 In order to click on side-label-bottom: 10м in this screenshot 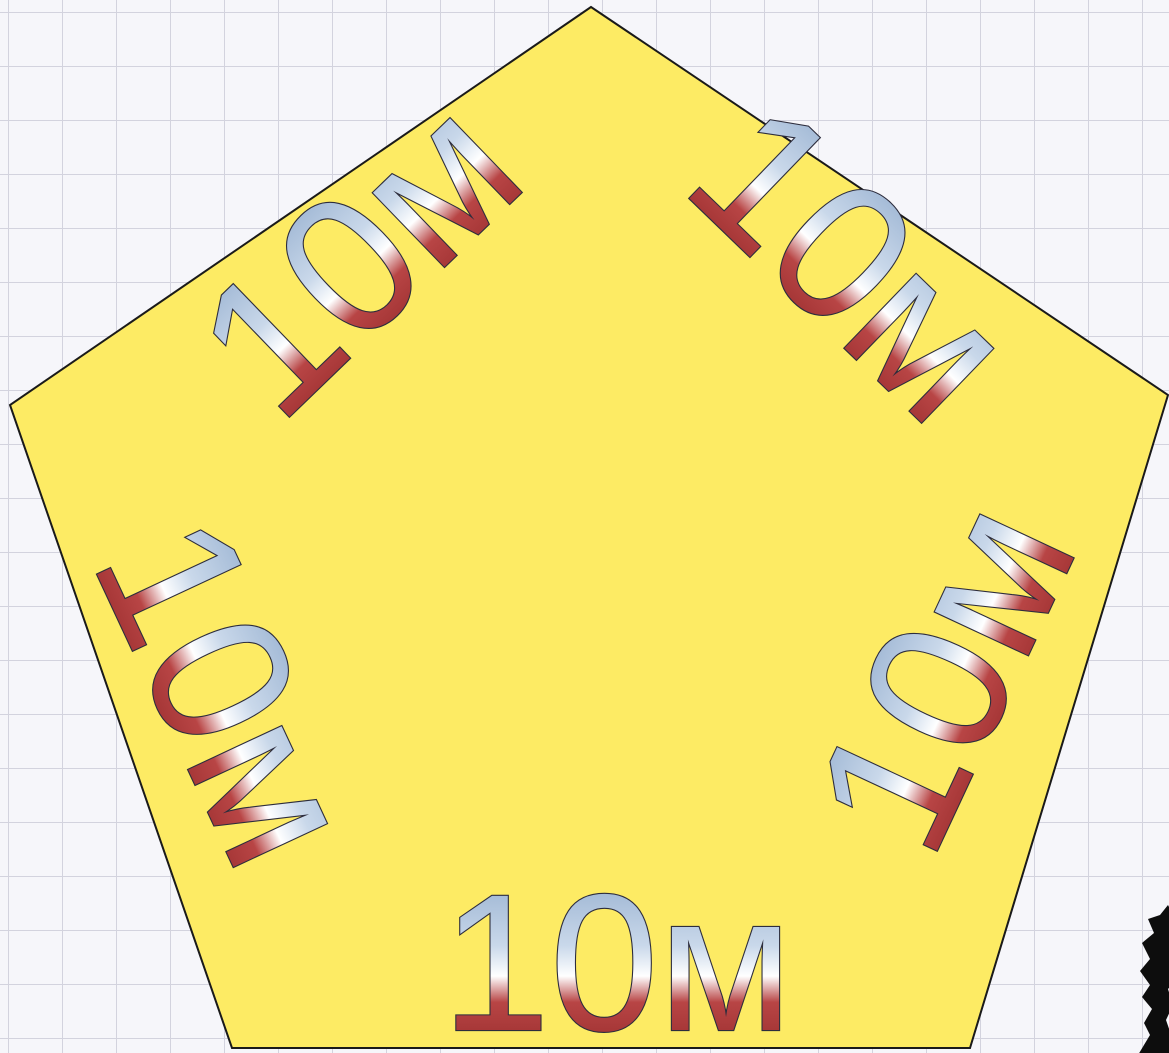, I will do `click(617, 953)`.